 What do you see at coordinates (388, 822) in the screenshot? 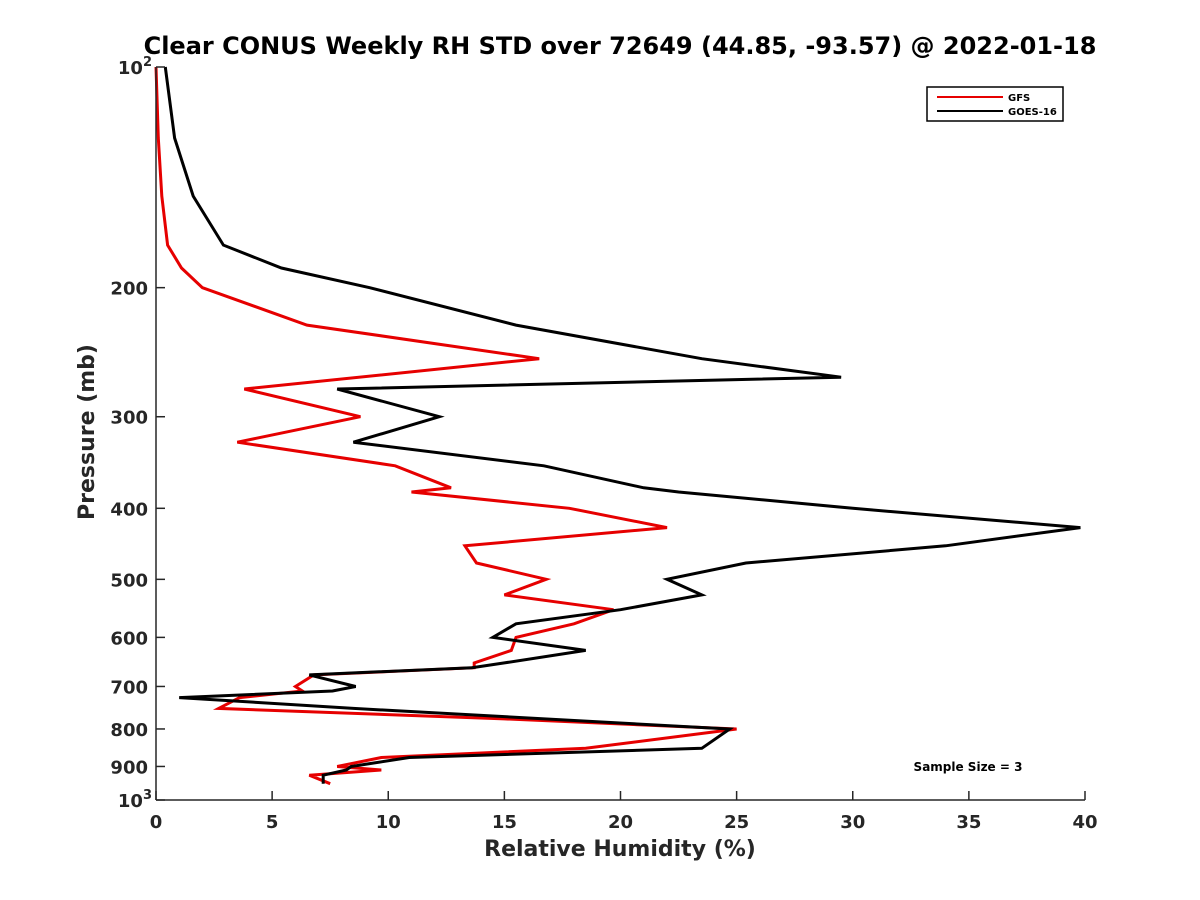
I see `x-tick-label: 10` at bounding box center [388, 822].